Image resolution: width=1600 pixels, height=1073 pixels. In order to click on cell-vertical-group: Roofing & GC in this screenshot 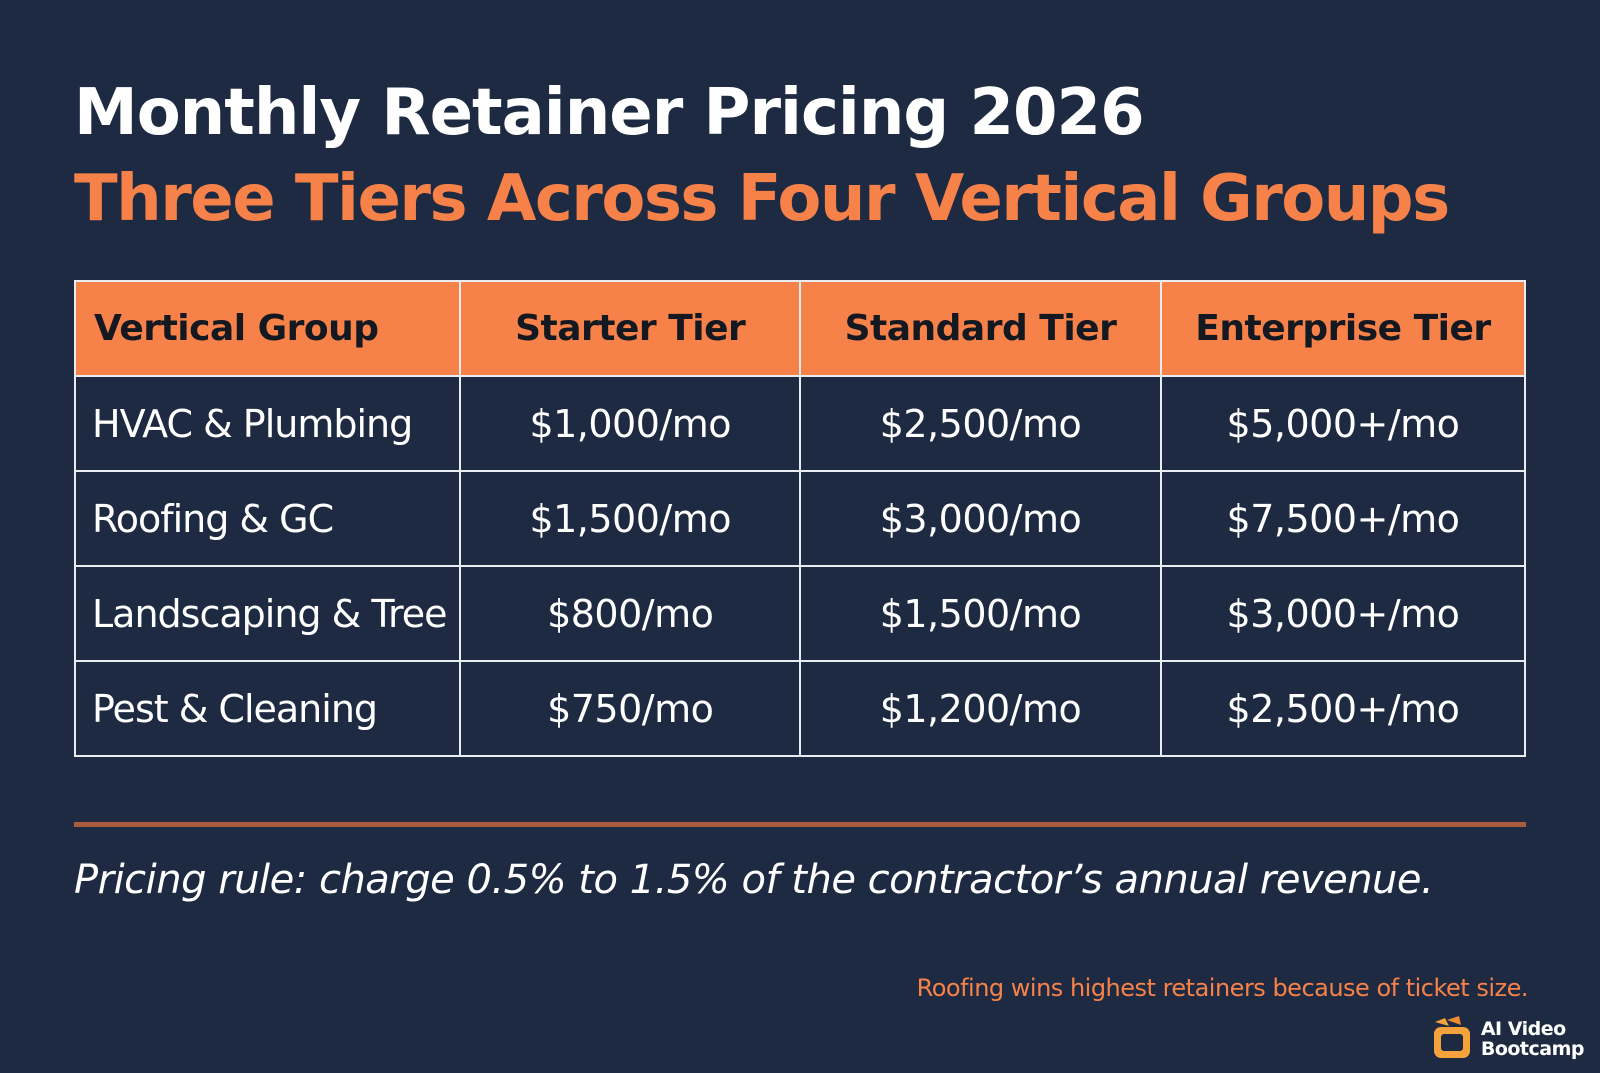, I will do `click(267, 518)`.